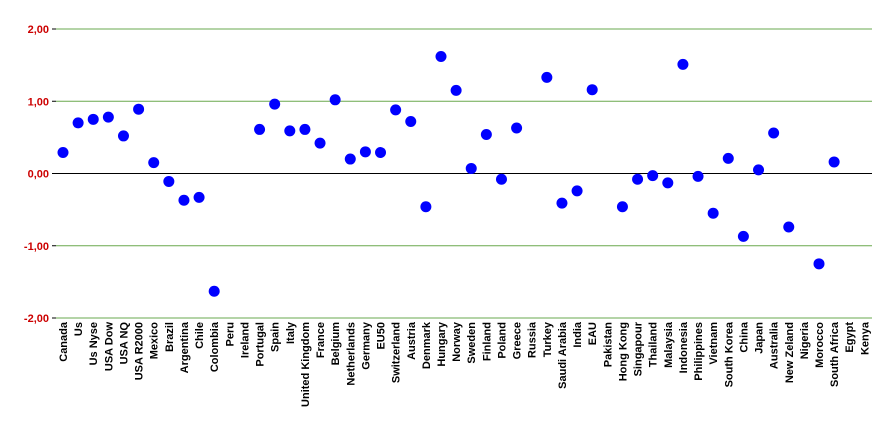 This screenshot has height=436, width=893. Describe the element at coordinates (412, 340) in the screenshot. I see `x-tick-label: Austria` at that location.